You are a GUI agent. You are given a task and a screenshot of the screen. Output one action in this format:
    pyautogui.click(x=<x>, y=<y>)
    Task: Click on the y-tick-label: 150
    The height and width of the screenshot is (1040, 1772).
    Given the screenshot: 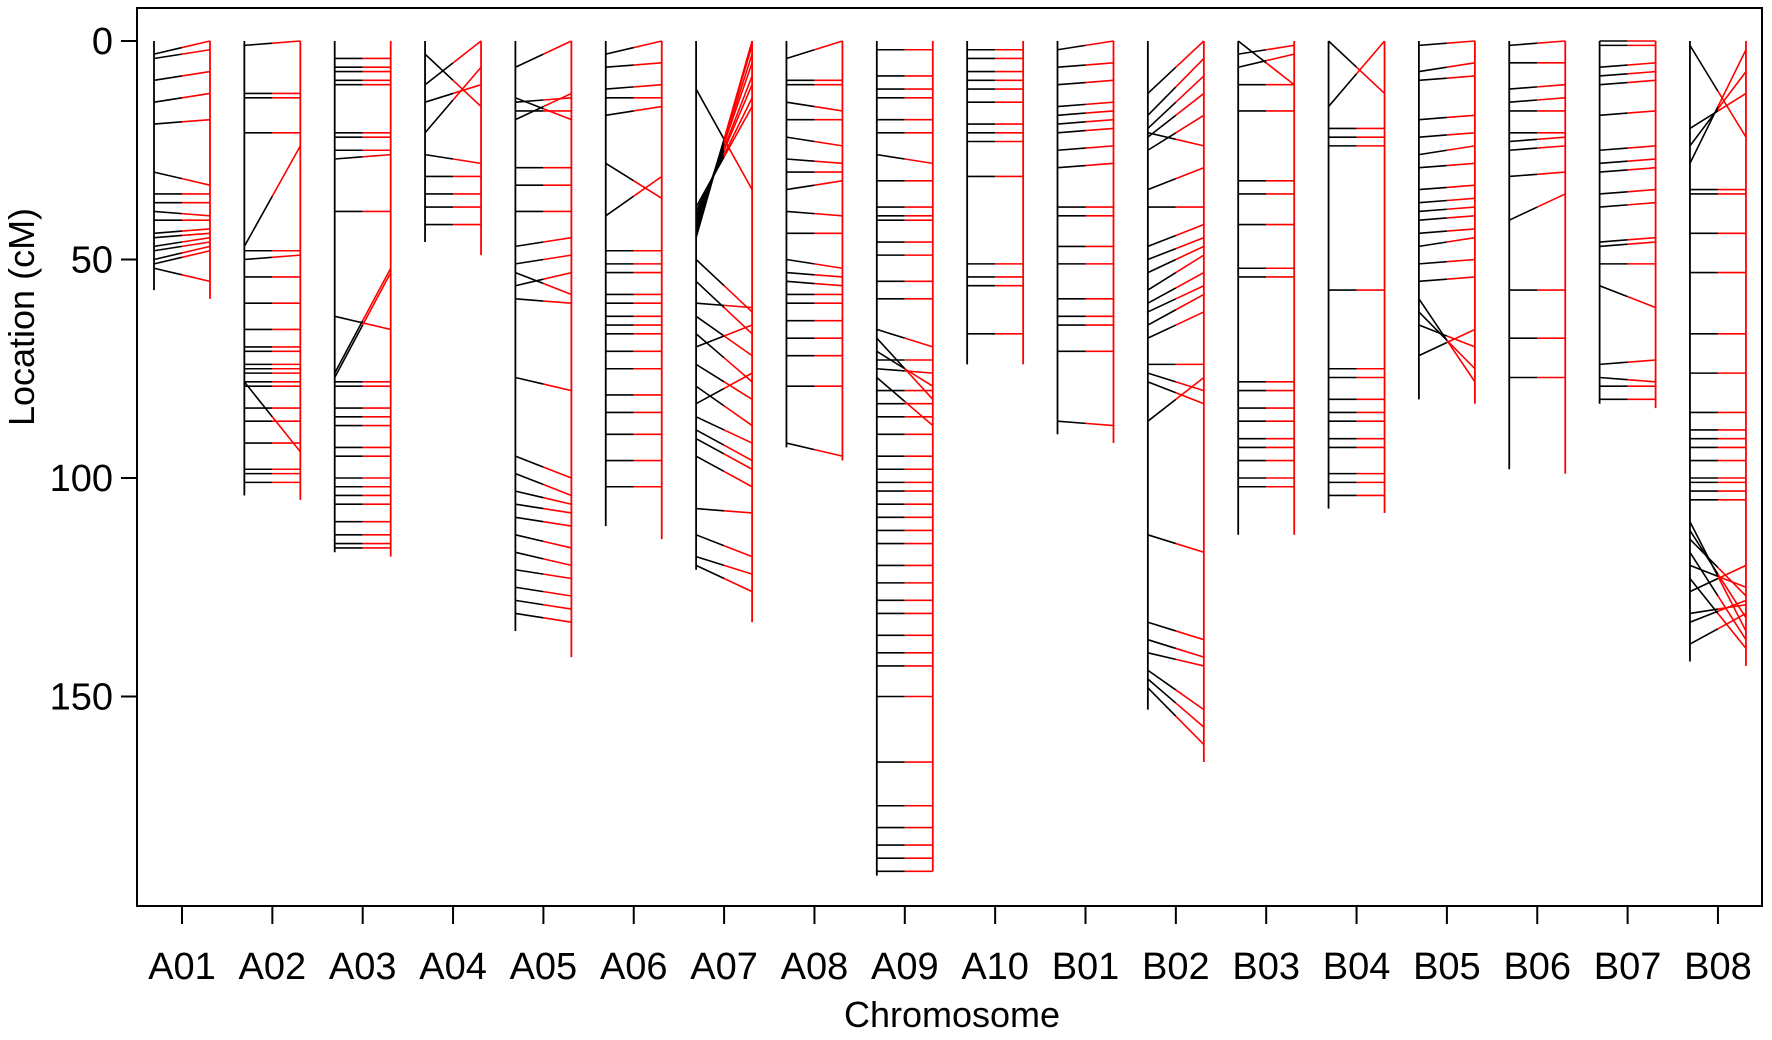 What is the action you would take?
    pyautogui.click(x=81, y=698)
    